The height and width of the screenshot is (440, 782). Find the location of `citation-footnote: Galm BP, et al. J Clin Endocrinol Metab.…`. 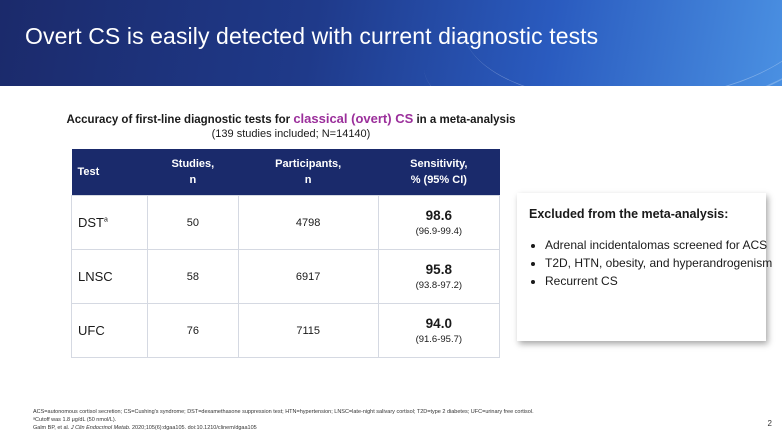

citation-footnote: Galm BP, et al. J Clin Endocrinol Metab.… is located at coordinates (145, 428).